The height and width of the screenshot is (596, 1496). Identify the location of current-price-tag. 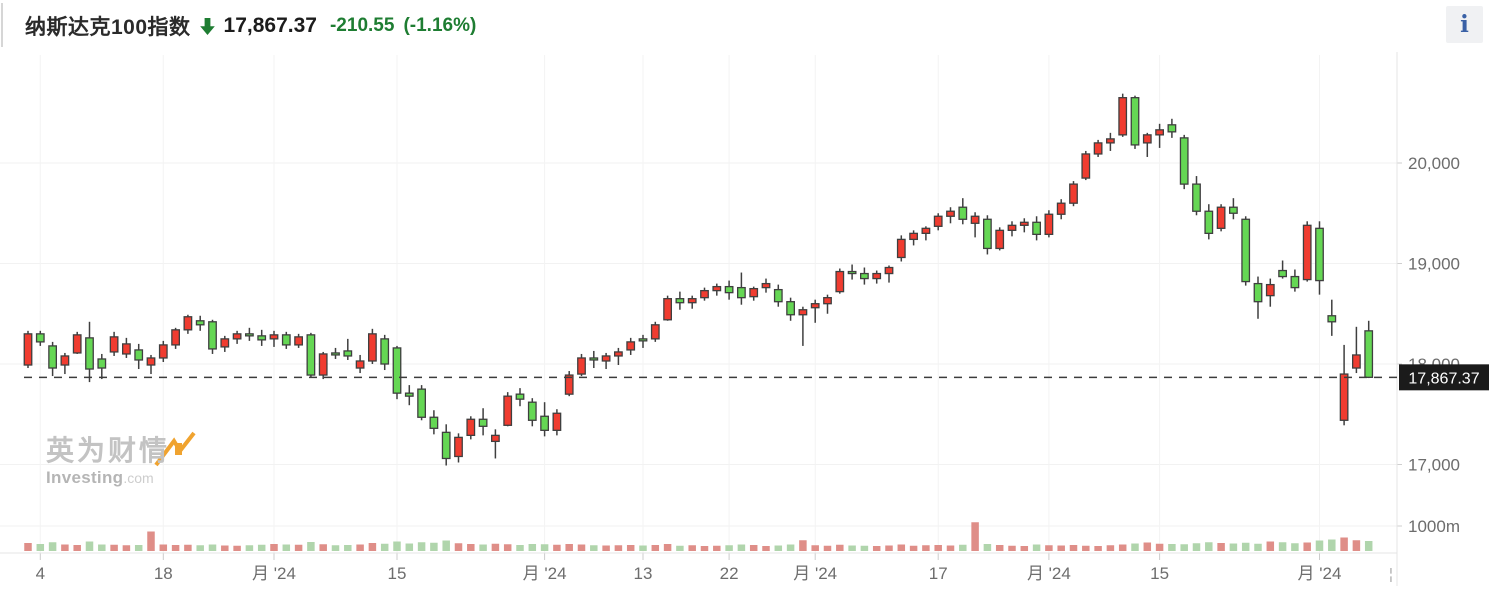
(1444, 377).